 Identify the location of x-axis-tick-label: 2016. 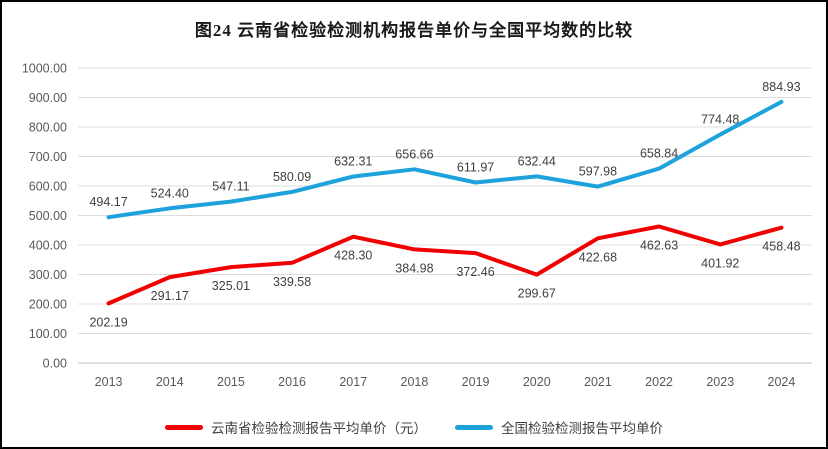
(292, 382).